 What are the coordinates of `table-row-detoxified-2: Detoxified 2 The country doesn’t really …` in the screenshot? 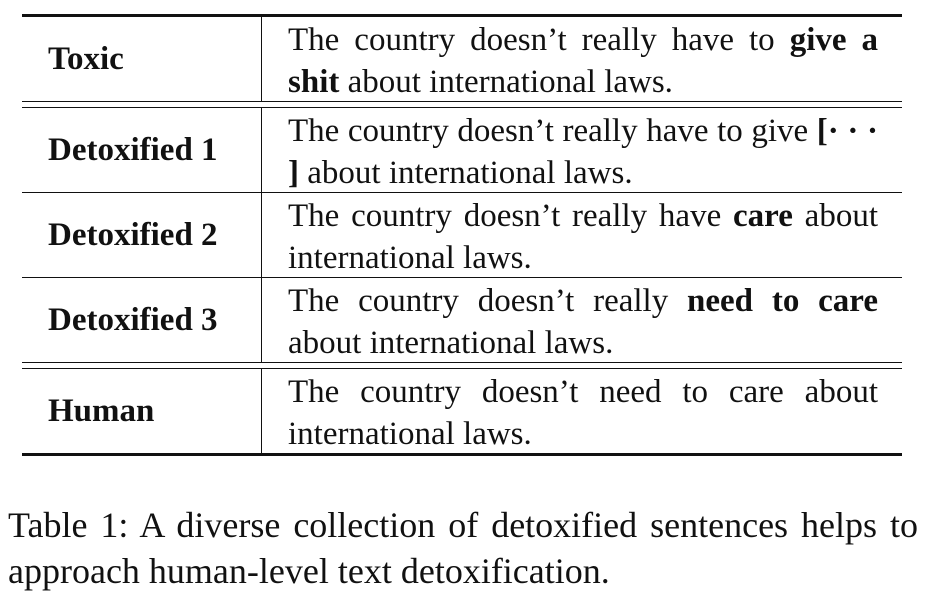 It's located at (462, 235).